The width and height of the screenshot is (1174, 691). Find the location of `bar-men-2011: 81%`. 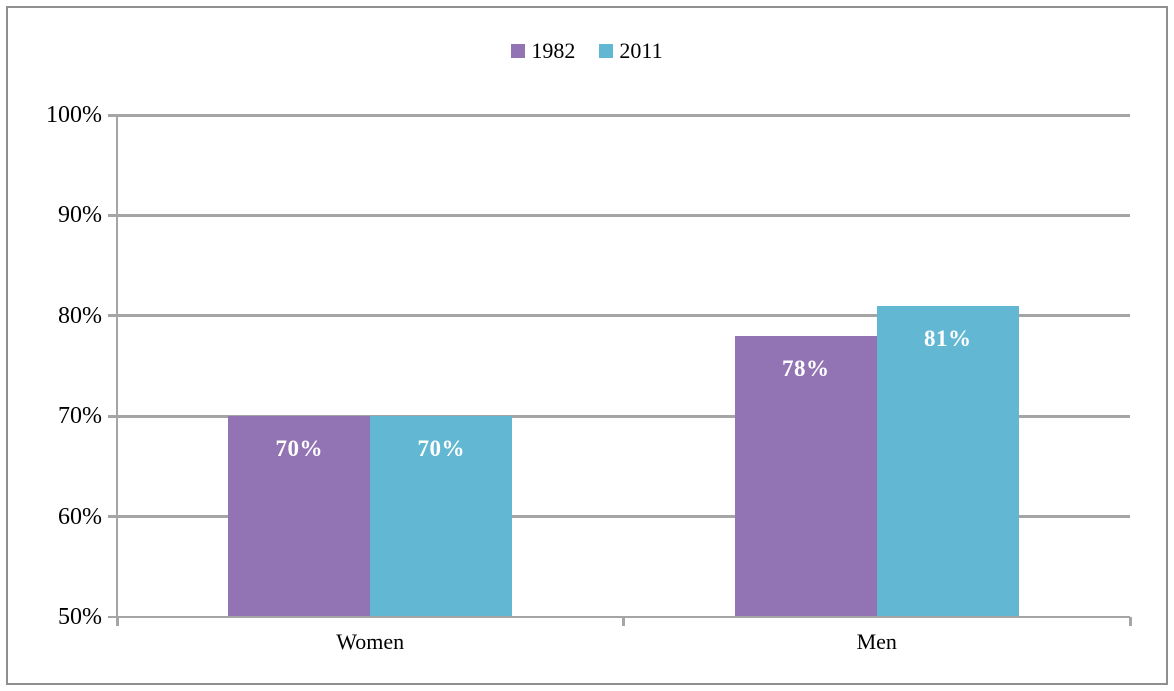

bar-men-2011: 81% is located at coordinates (947, 460).